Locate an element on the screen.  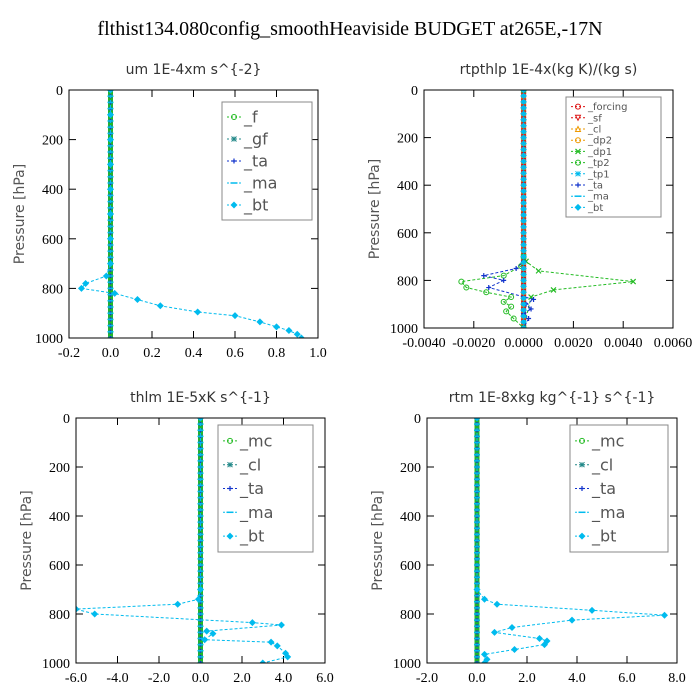
y-tick-label: 1000 is located at coordinates (56, 664).